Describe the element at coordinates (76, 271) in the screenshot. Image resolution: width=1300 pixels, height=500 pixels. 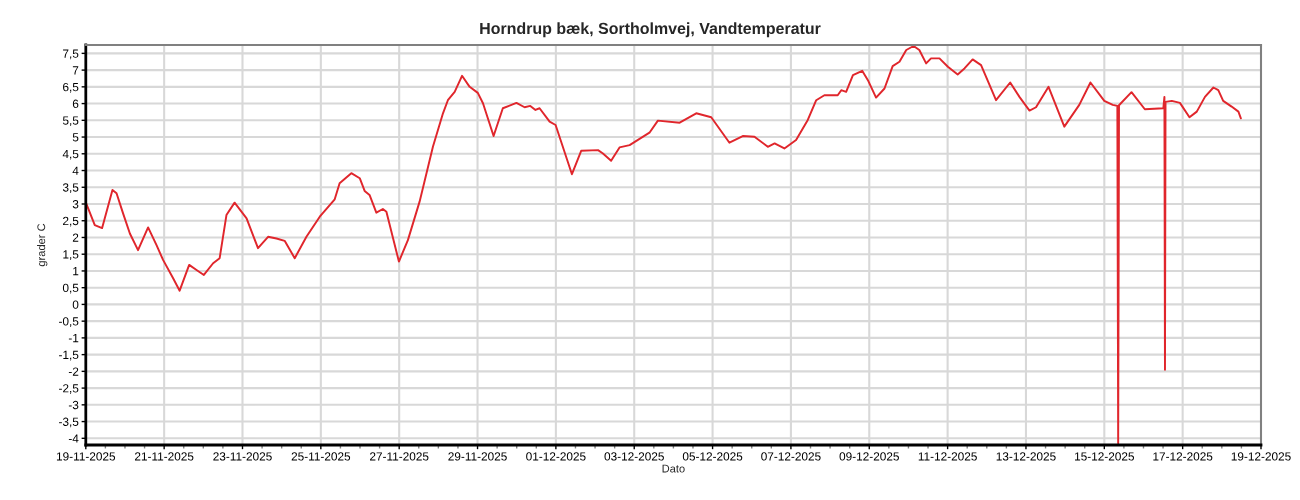
I see `y-tick-label: 1` at that location.